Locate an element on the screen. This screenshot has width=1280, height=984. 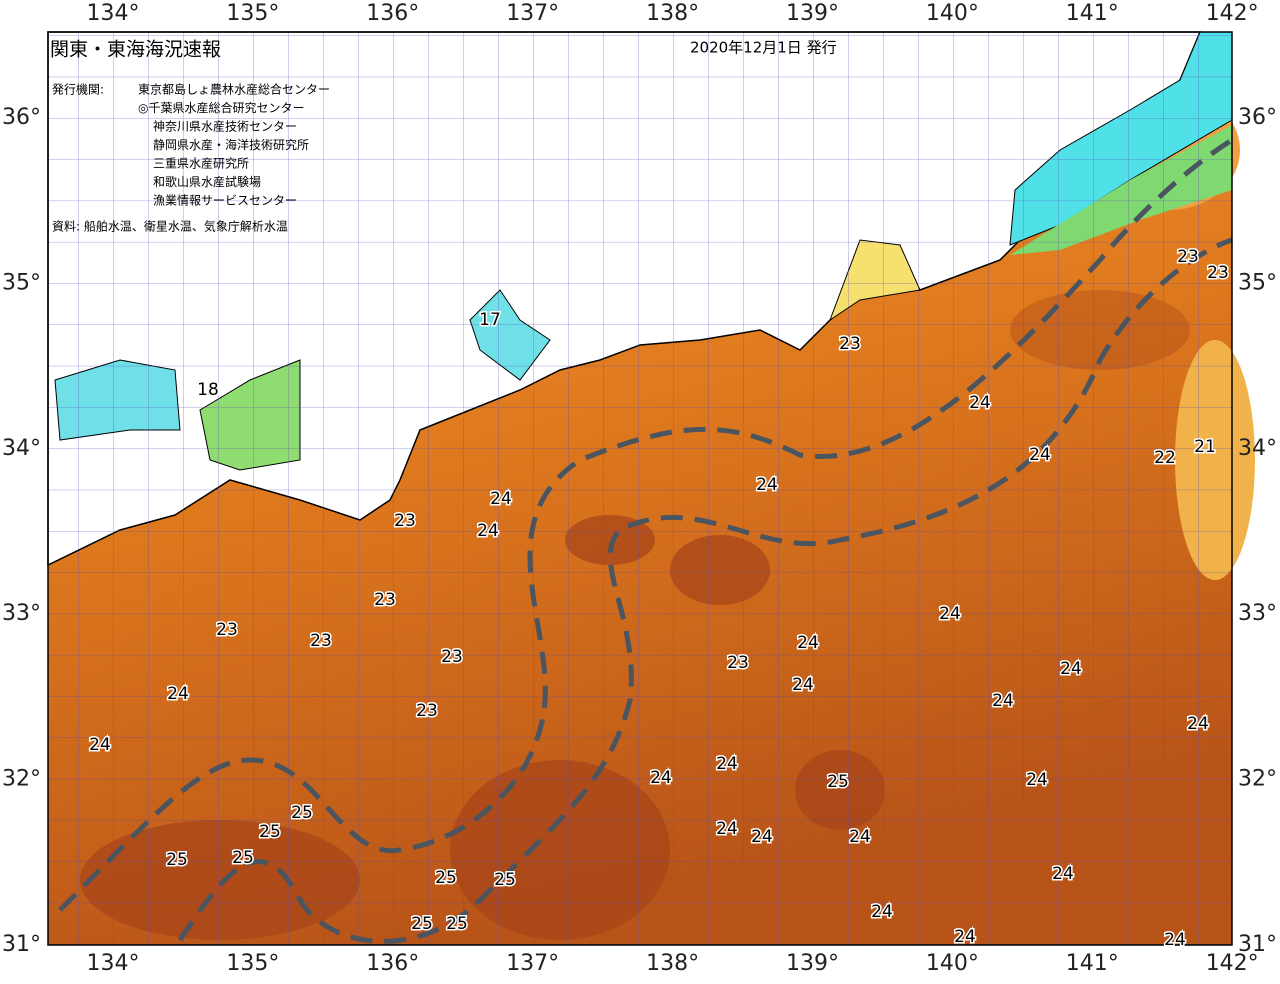
issuer-name: 漁業情報サービスセンター is located at coordinates (225, 201).